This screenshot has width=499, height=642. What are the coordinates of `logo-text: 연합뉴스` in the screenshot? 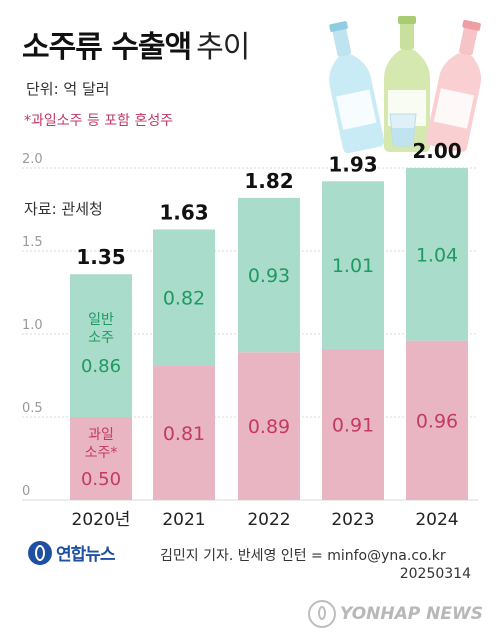 It's located at (86, 555).